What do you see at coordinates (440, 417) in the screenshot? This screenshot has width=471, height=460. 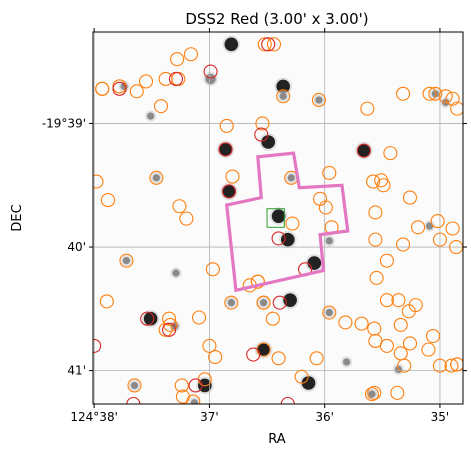 I see `x-tick-label: 35'` at bounding box center [440, 417].